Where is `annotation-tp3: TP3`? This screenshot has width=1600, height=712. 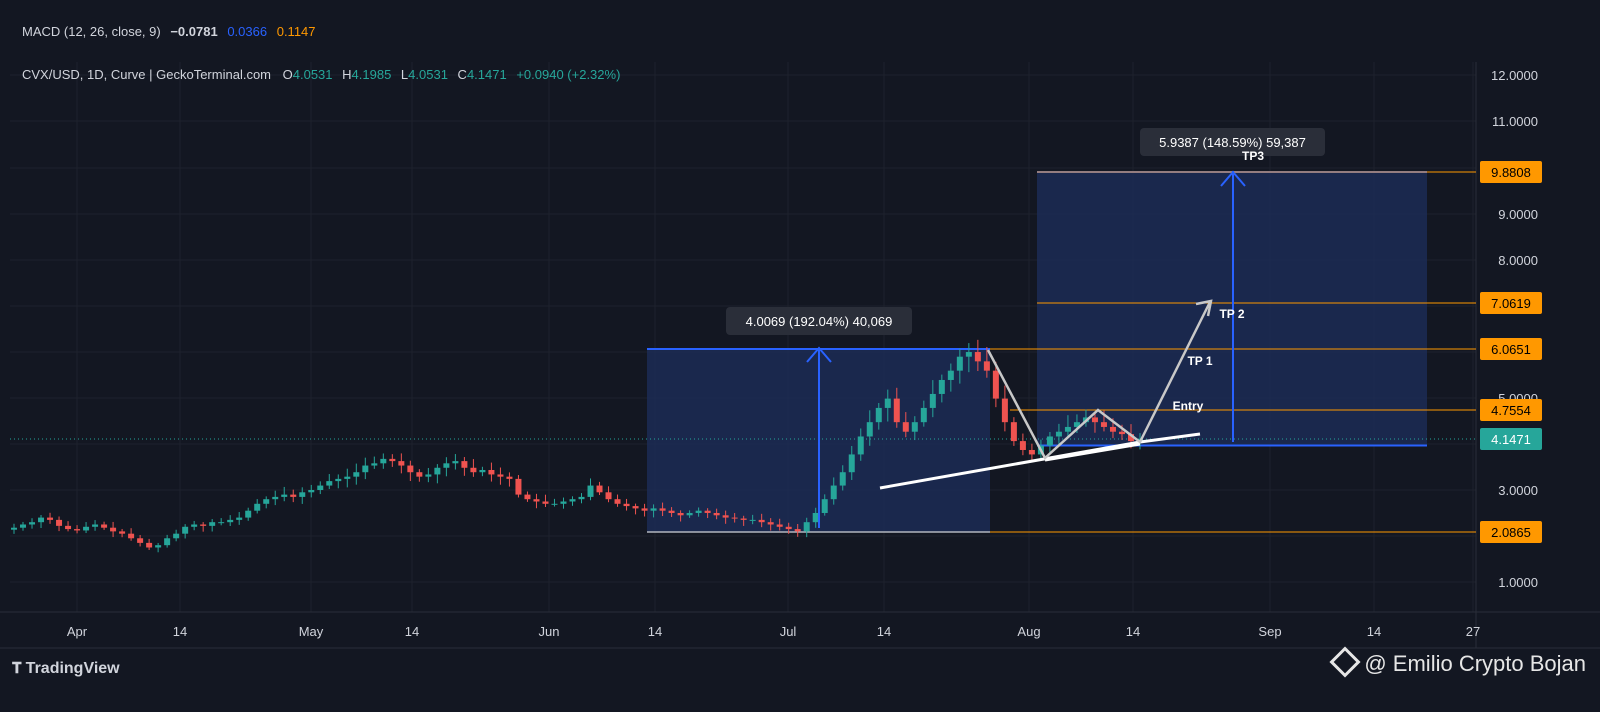 annotation-tp3: TP3 is located at coordinates (1253, 156).